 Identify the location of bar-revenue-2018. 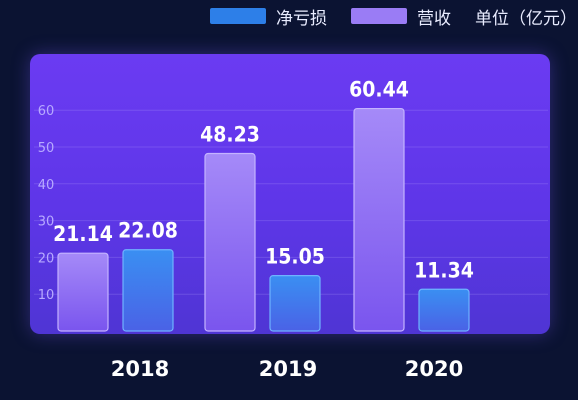
(83, 292).